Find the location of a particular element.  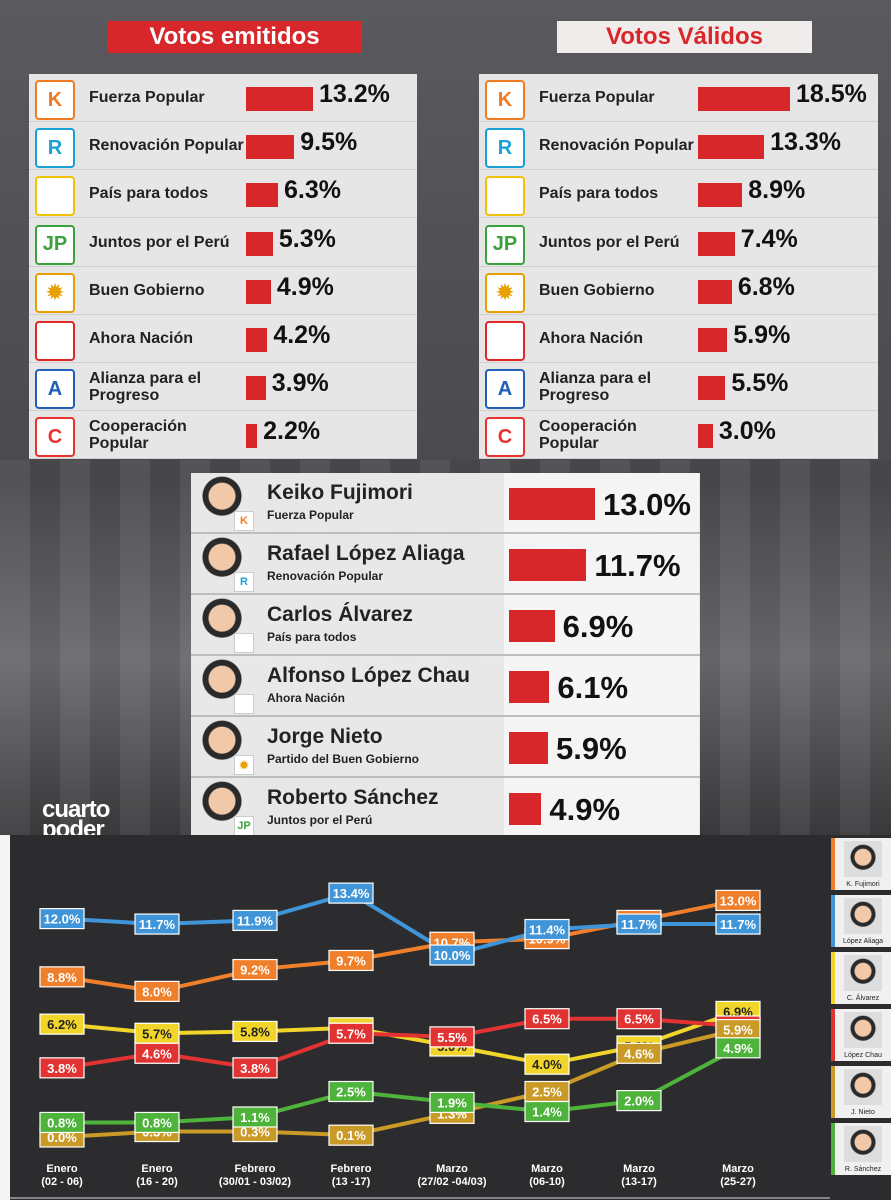

data-point-label: 2.5% is located at coordinates (351, 1092).